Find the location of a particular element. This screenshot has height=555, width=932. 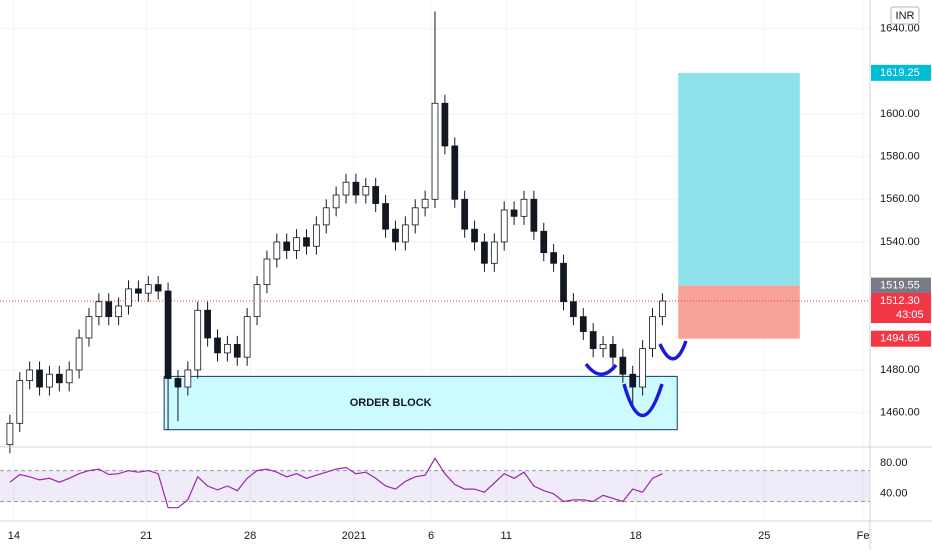

currency: INR is located at coordinates (905, 16).